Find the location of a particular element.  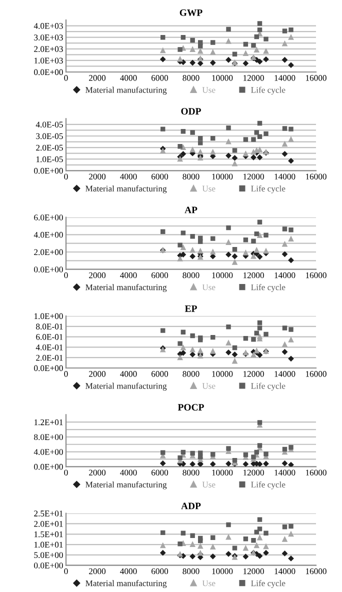

y-tick-label: 4.0E-05 is located at coordinates (49, 125).